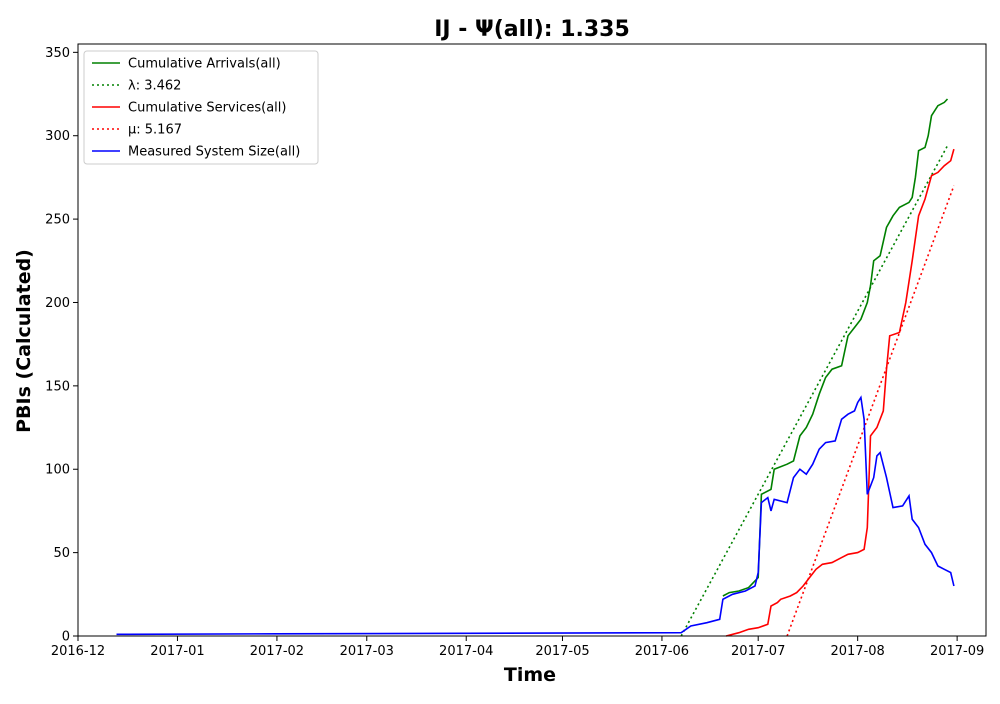  I want to click on x-tick-label: 2017-05, so click(562, 651).